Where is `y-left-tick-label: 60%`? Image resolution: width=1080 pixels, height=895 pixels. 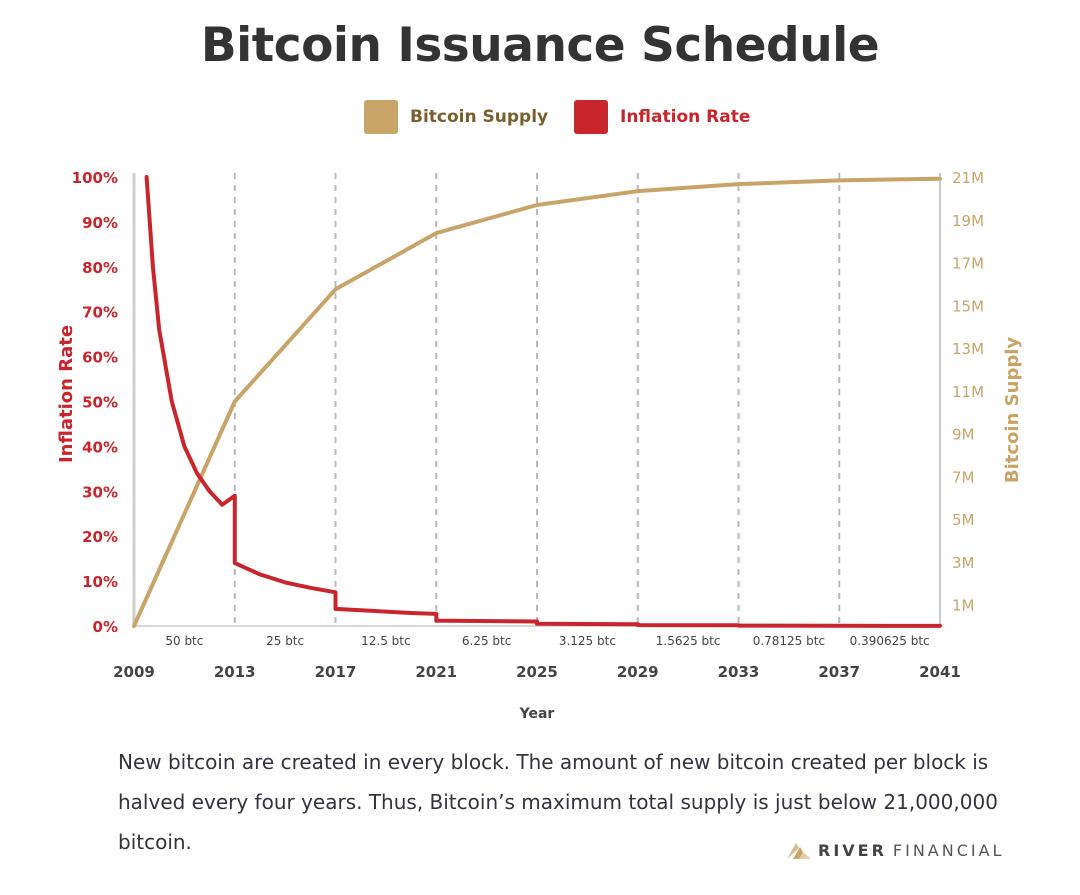 y-left-tick-label: 60% is located at coordinates (100, 358).